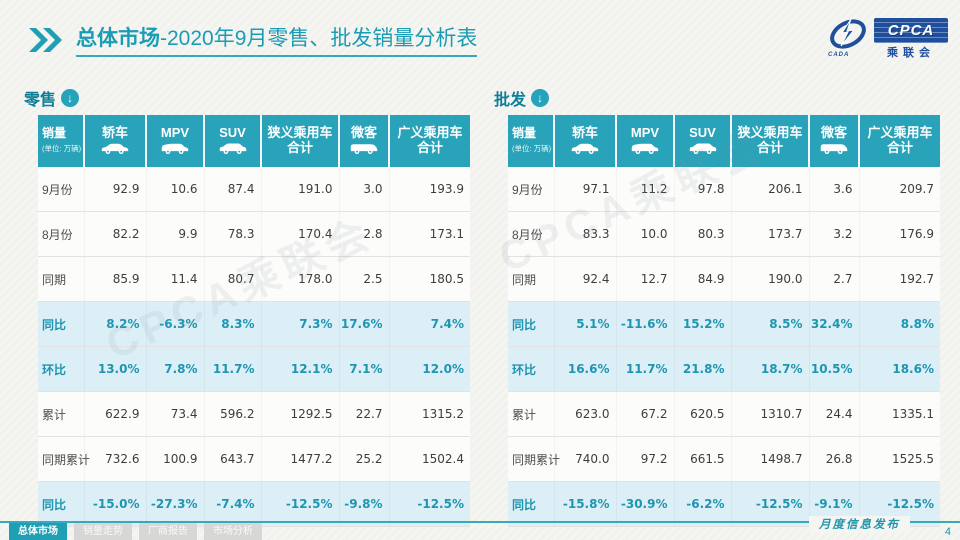  I want to click on data-cell: 7.8%, so click(175, 369).